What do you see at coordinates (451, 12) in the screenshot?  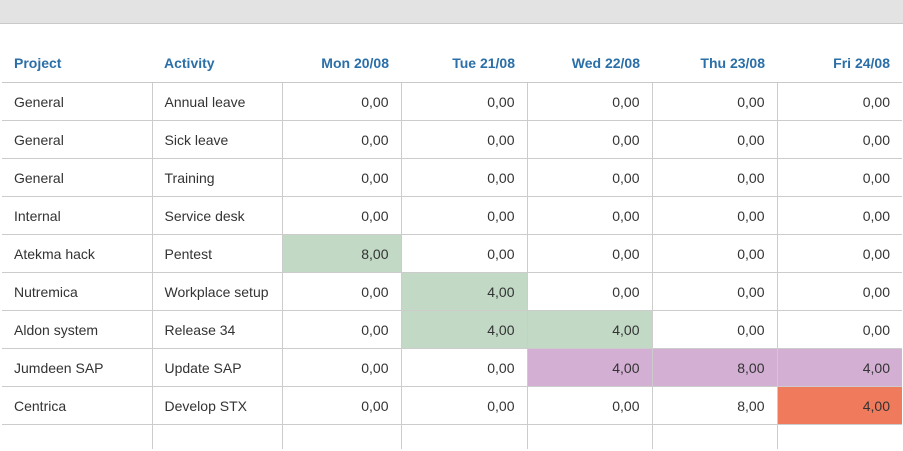 I see `top-toolbar` at bounding box center [451, 12].